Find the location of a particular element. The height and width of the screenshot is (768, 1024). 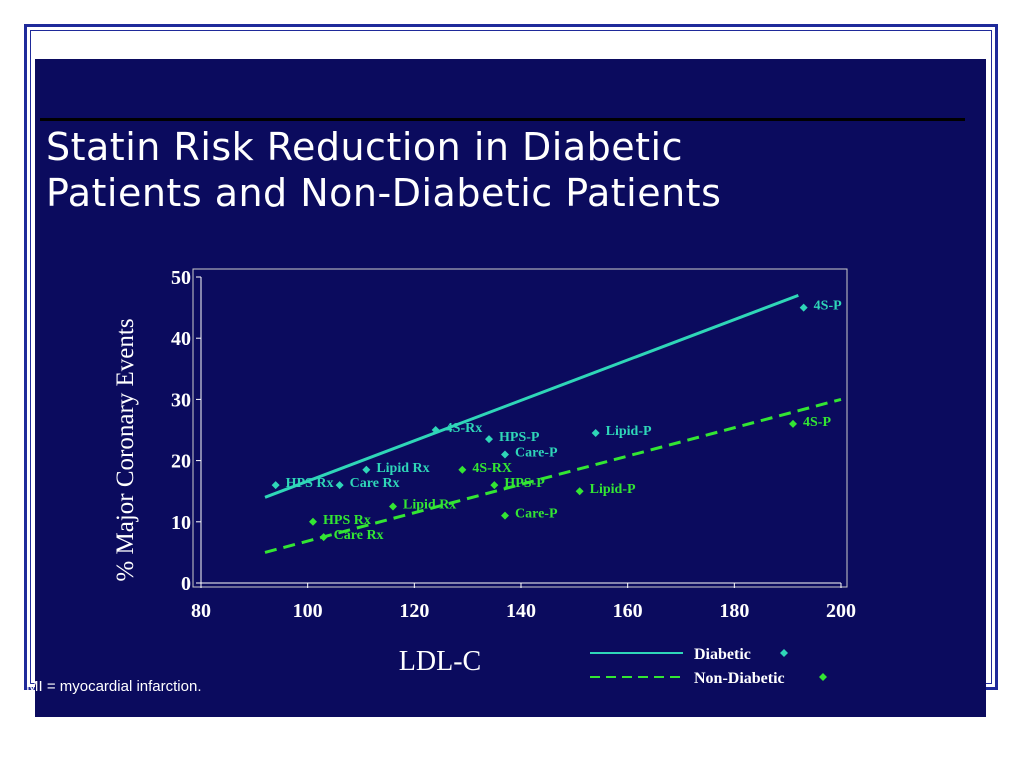

slide-title-line-2: Patients and Non-Diabetic Patients is located at coordinates (384, 193).